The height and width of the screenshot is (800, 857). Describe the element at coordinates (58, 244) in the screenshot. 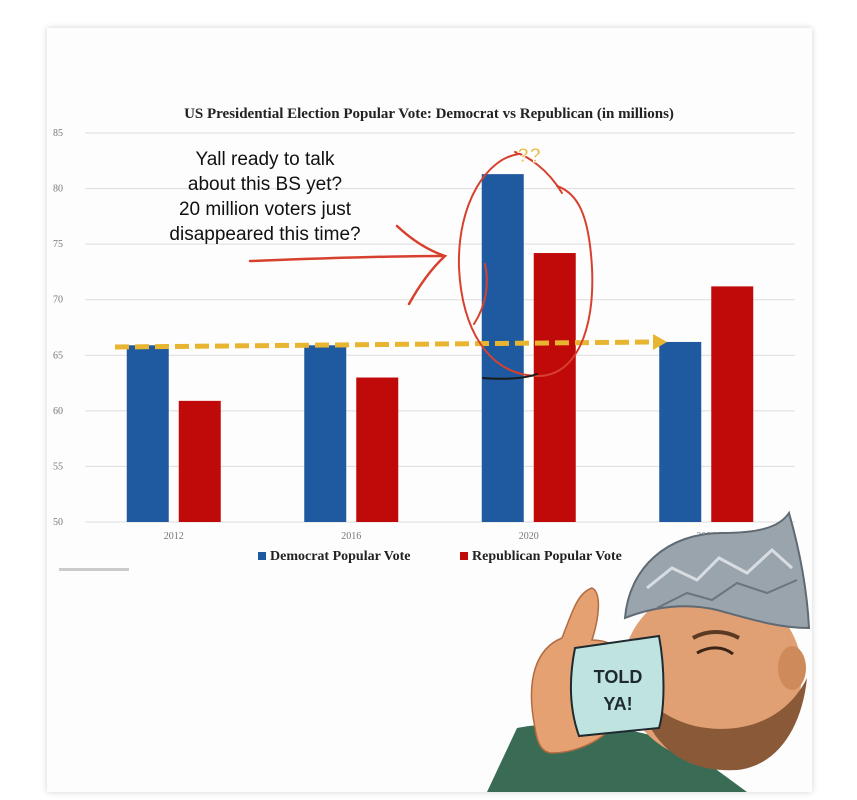

I see `y-tick-75: 75` at that location.